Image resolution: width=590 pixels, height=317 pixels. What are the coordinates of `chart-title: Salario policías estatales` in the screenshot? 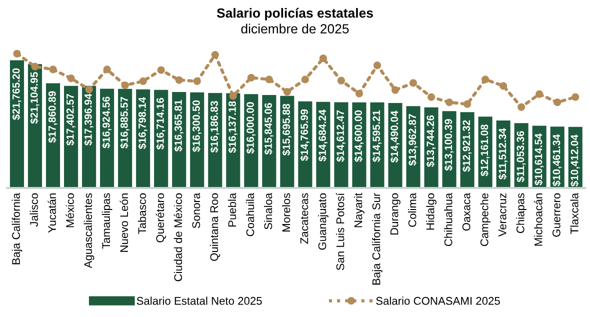 It's located at (294, 14).